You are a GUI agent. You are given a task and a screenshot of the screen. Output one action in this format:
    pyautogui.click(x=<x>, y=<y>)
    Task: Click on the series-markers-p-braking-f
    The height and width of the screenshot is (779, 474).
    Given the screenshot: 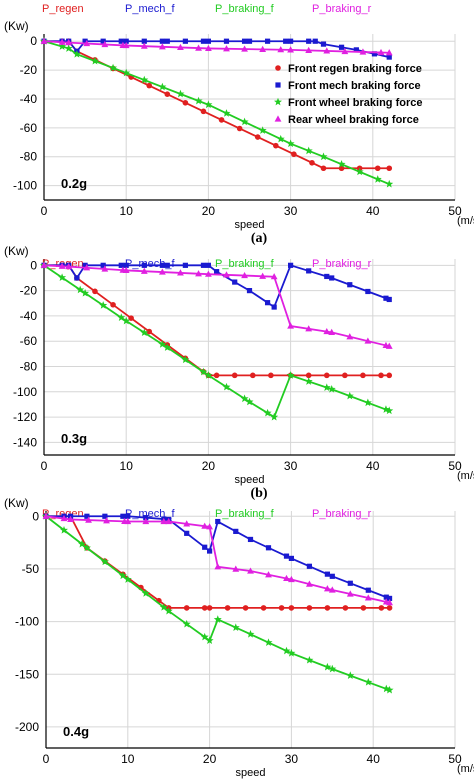 What is the action you would take?
    pyautogui.click(x=217, y=112)
    